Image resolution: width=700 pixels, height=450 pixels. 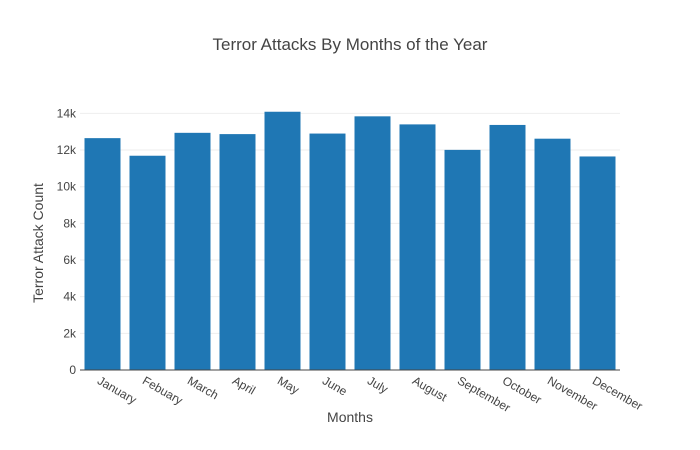 What do you see at coordinates (67, 187) in the screenshot?
I see `y-tick-label: 10k` at bounding box center [67, 187].